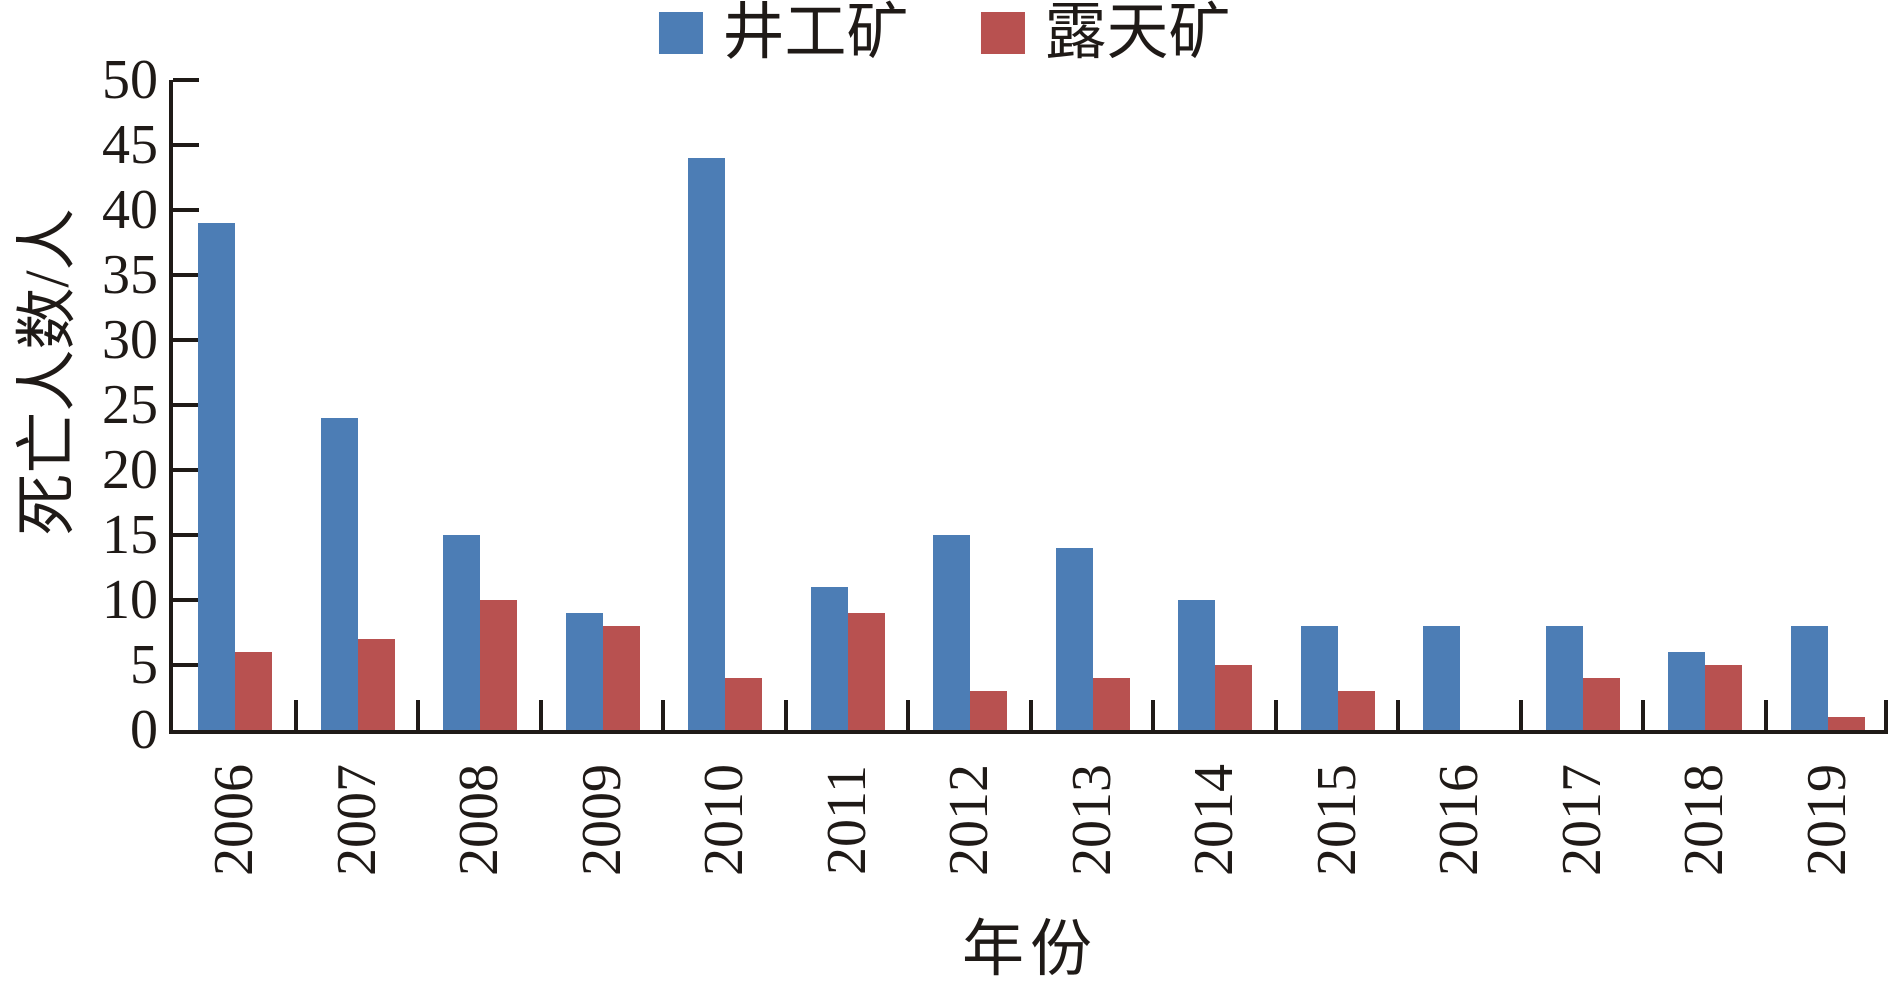 Image resolution: width=1889 pixels, height=987 pixels. I want to click on legend-item-underground-mine: 井工矿, so click(783, 33).